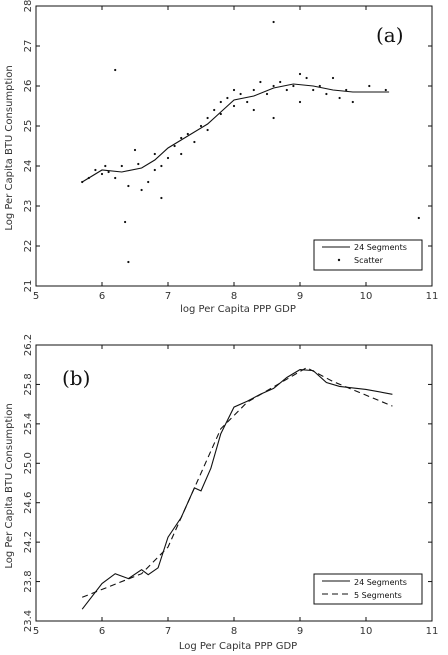 The height and width of the screenshot is (655, 448). What do you see at coordinates (28, 206) in the screenshot?
I see `panel-a-y-tick-label: 23` at bounding box center [28, 206].